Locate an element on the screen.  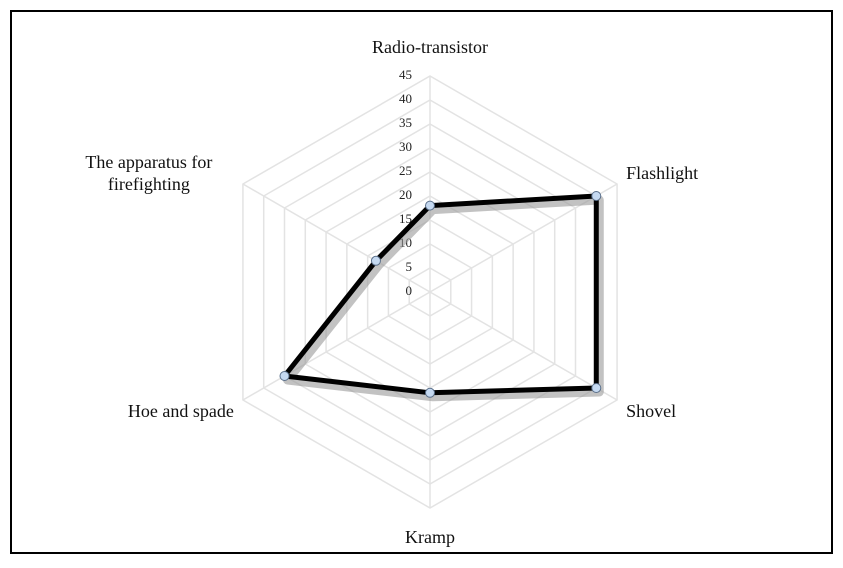
tick-label: 15 is located at coordinates (405, 218).